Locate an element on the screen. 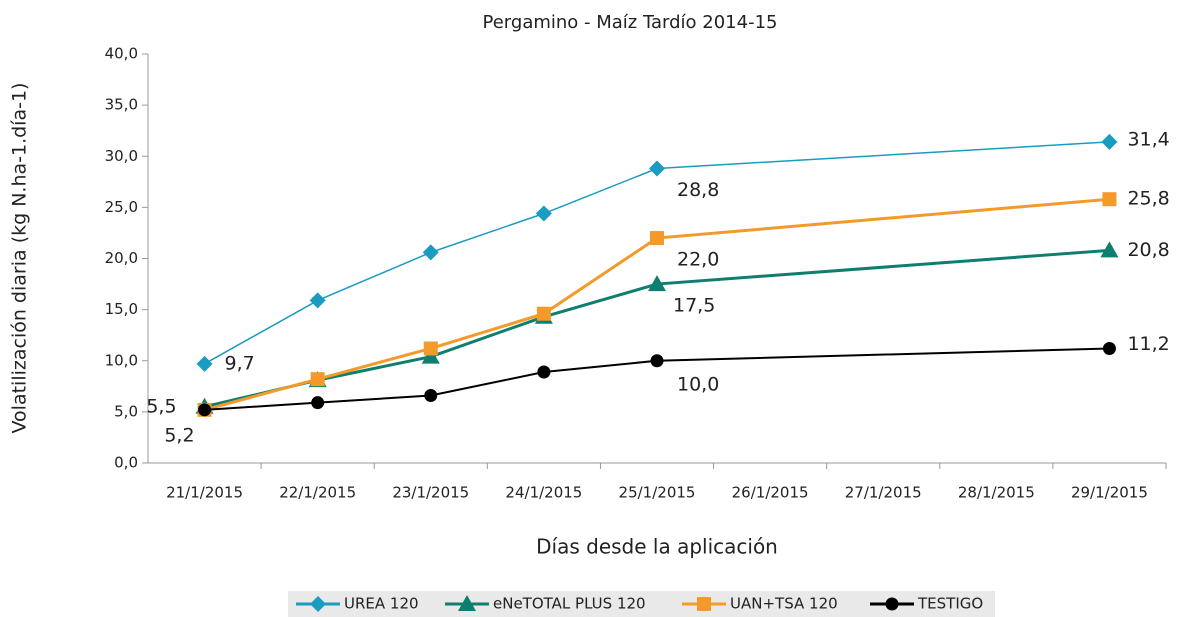 This screenshot has height=617, width=1184. data-label: 11,2 is located at coordinates (1148, 344).